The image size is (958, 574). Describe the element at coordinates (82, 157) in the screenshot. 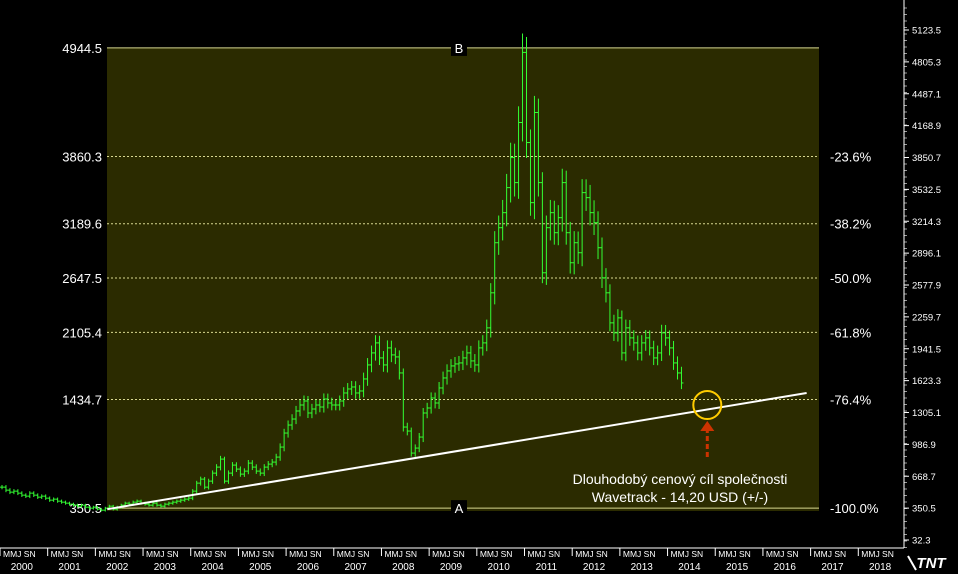

I see `fib-left-label: 3860.3` at that location.